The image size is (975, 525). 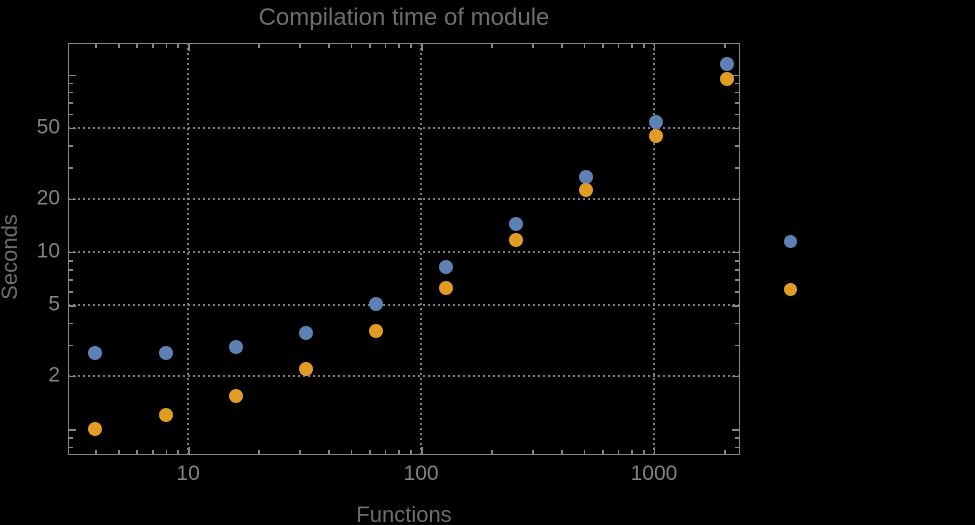 I want to click on y-tick-label: 2, so click(x=54, y=375).